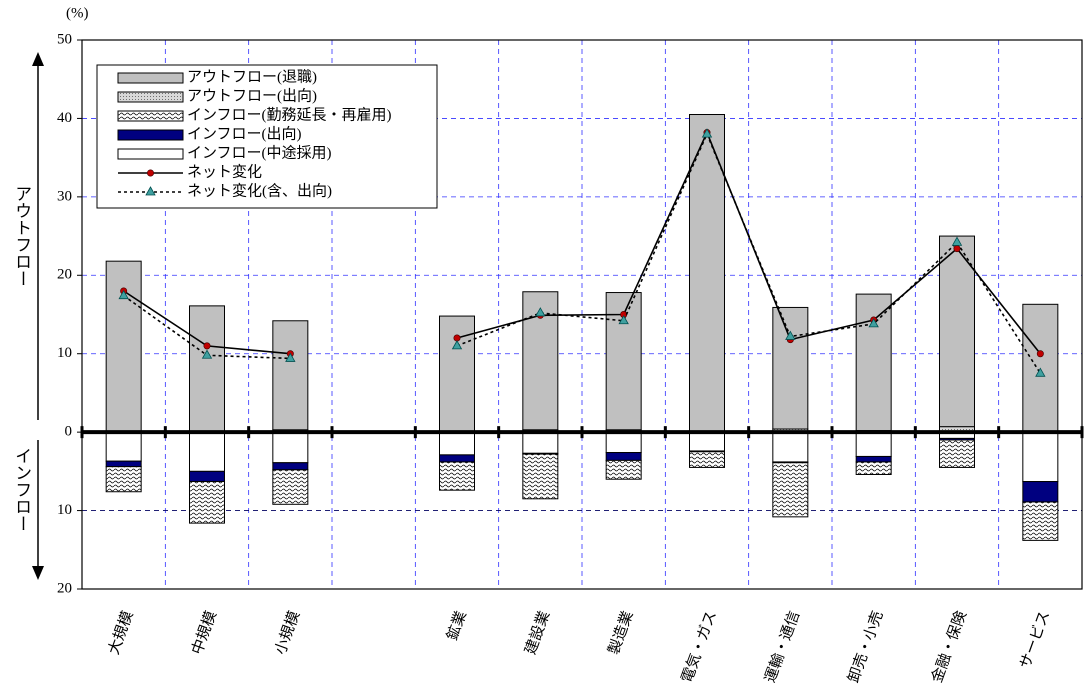 Image resolution: width=1086 pixels, height=696 pixels. I want to click on legend-label: ネット変化(含、出向), so click(259, 190).